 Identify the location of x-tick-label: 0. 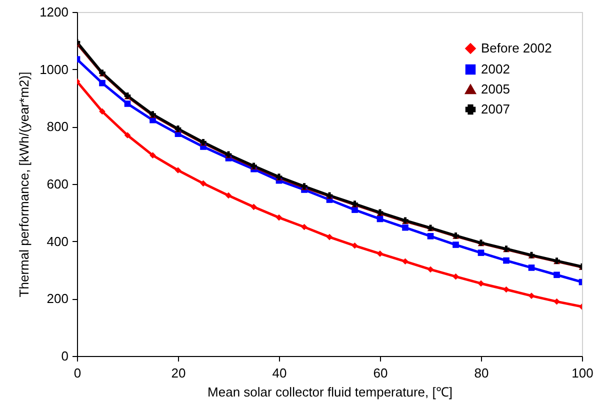
(78, 373).